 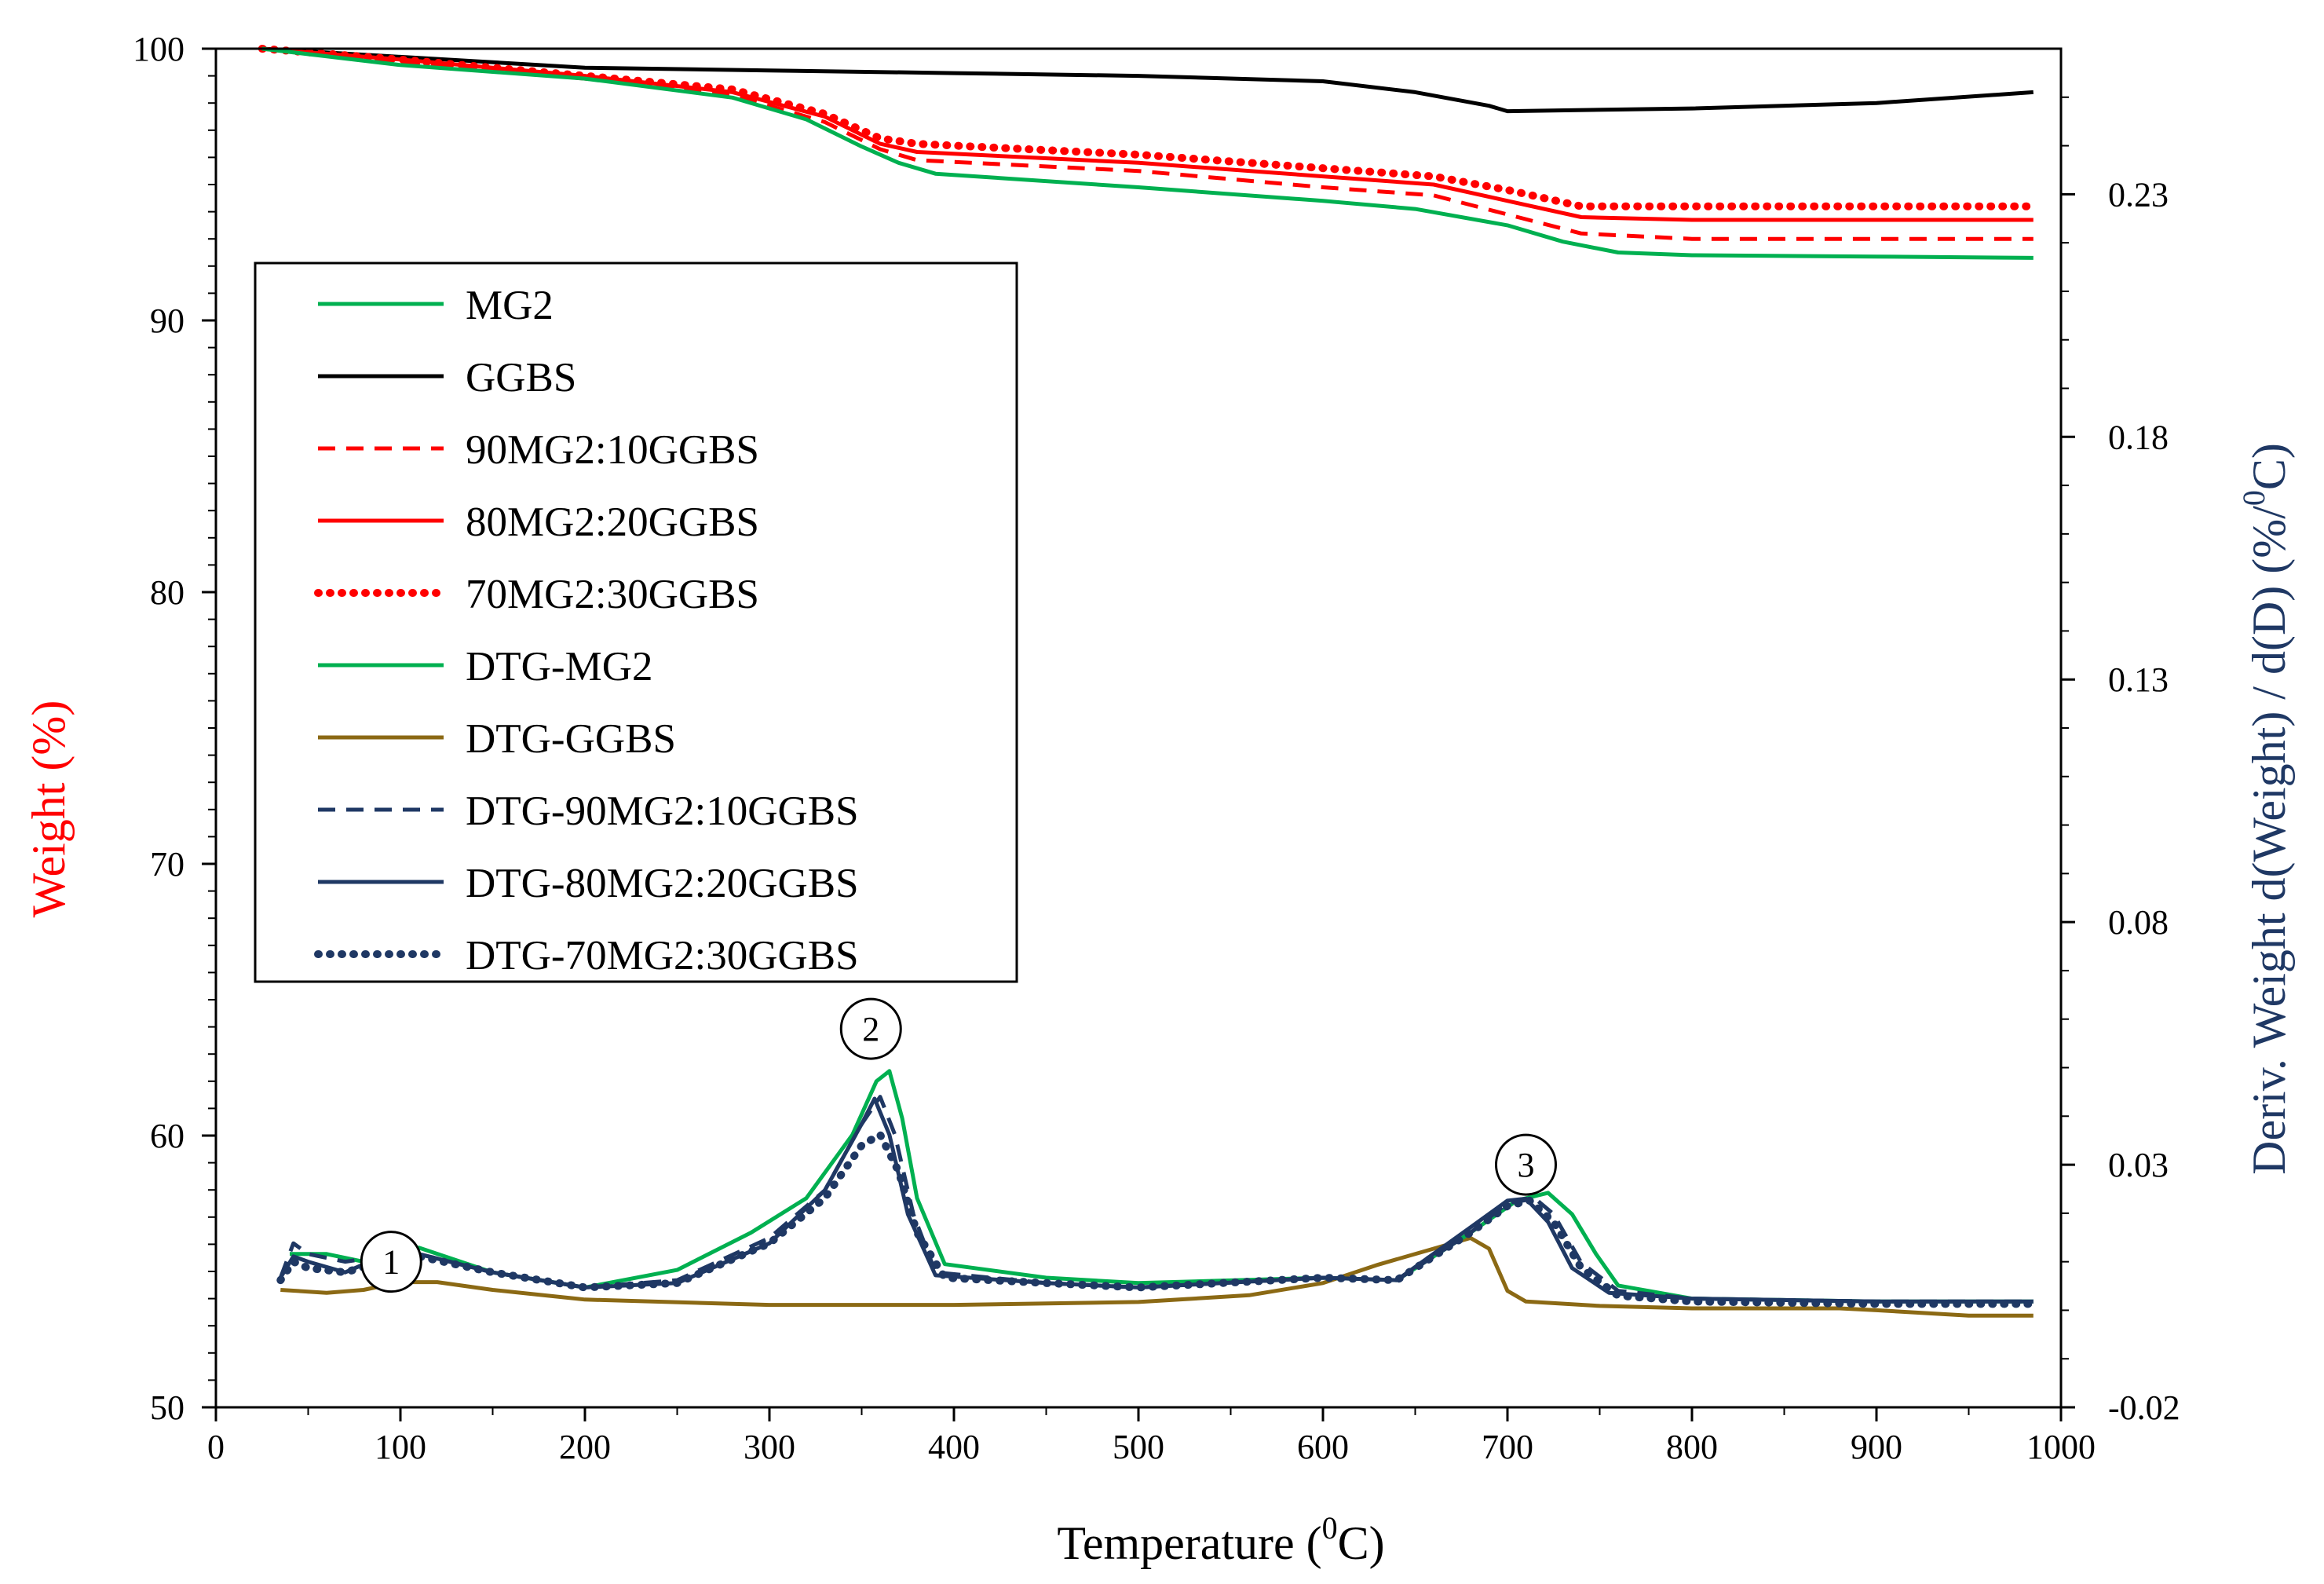 What do you see at coordinates (1138, 1447) in the screenshot?
I see `x-tick-label: 500` at bounding box center [1138, 1447].